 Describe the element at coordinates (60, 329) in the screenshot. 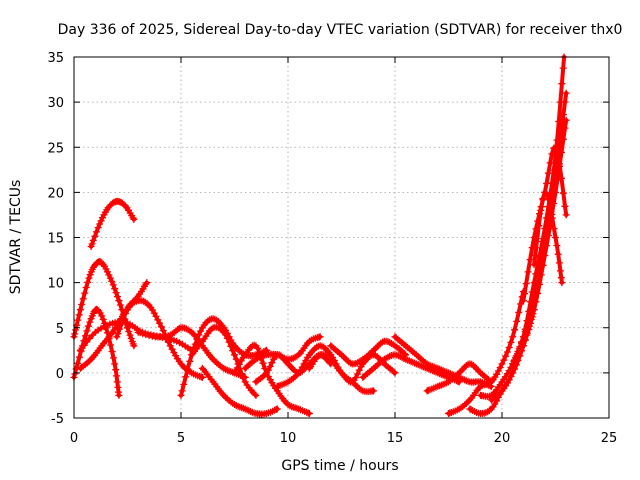

I see `y-tick-label: 5` at that location.